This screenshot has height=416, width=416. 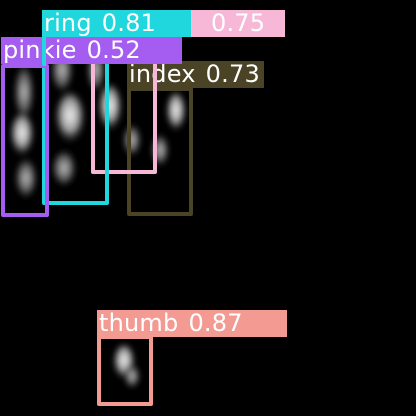 I want to click on label-pinkie: pinkie 0.52, so click(x=91, y=50).